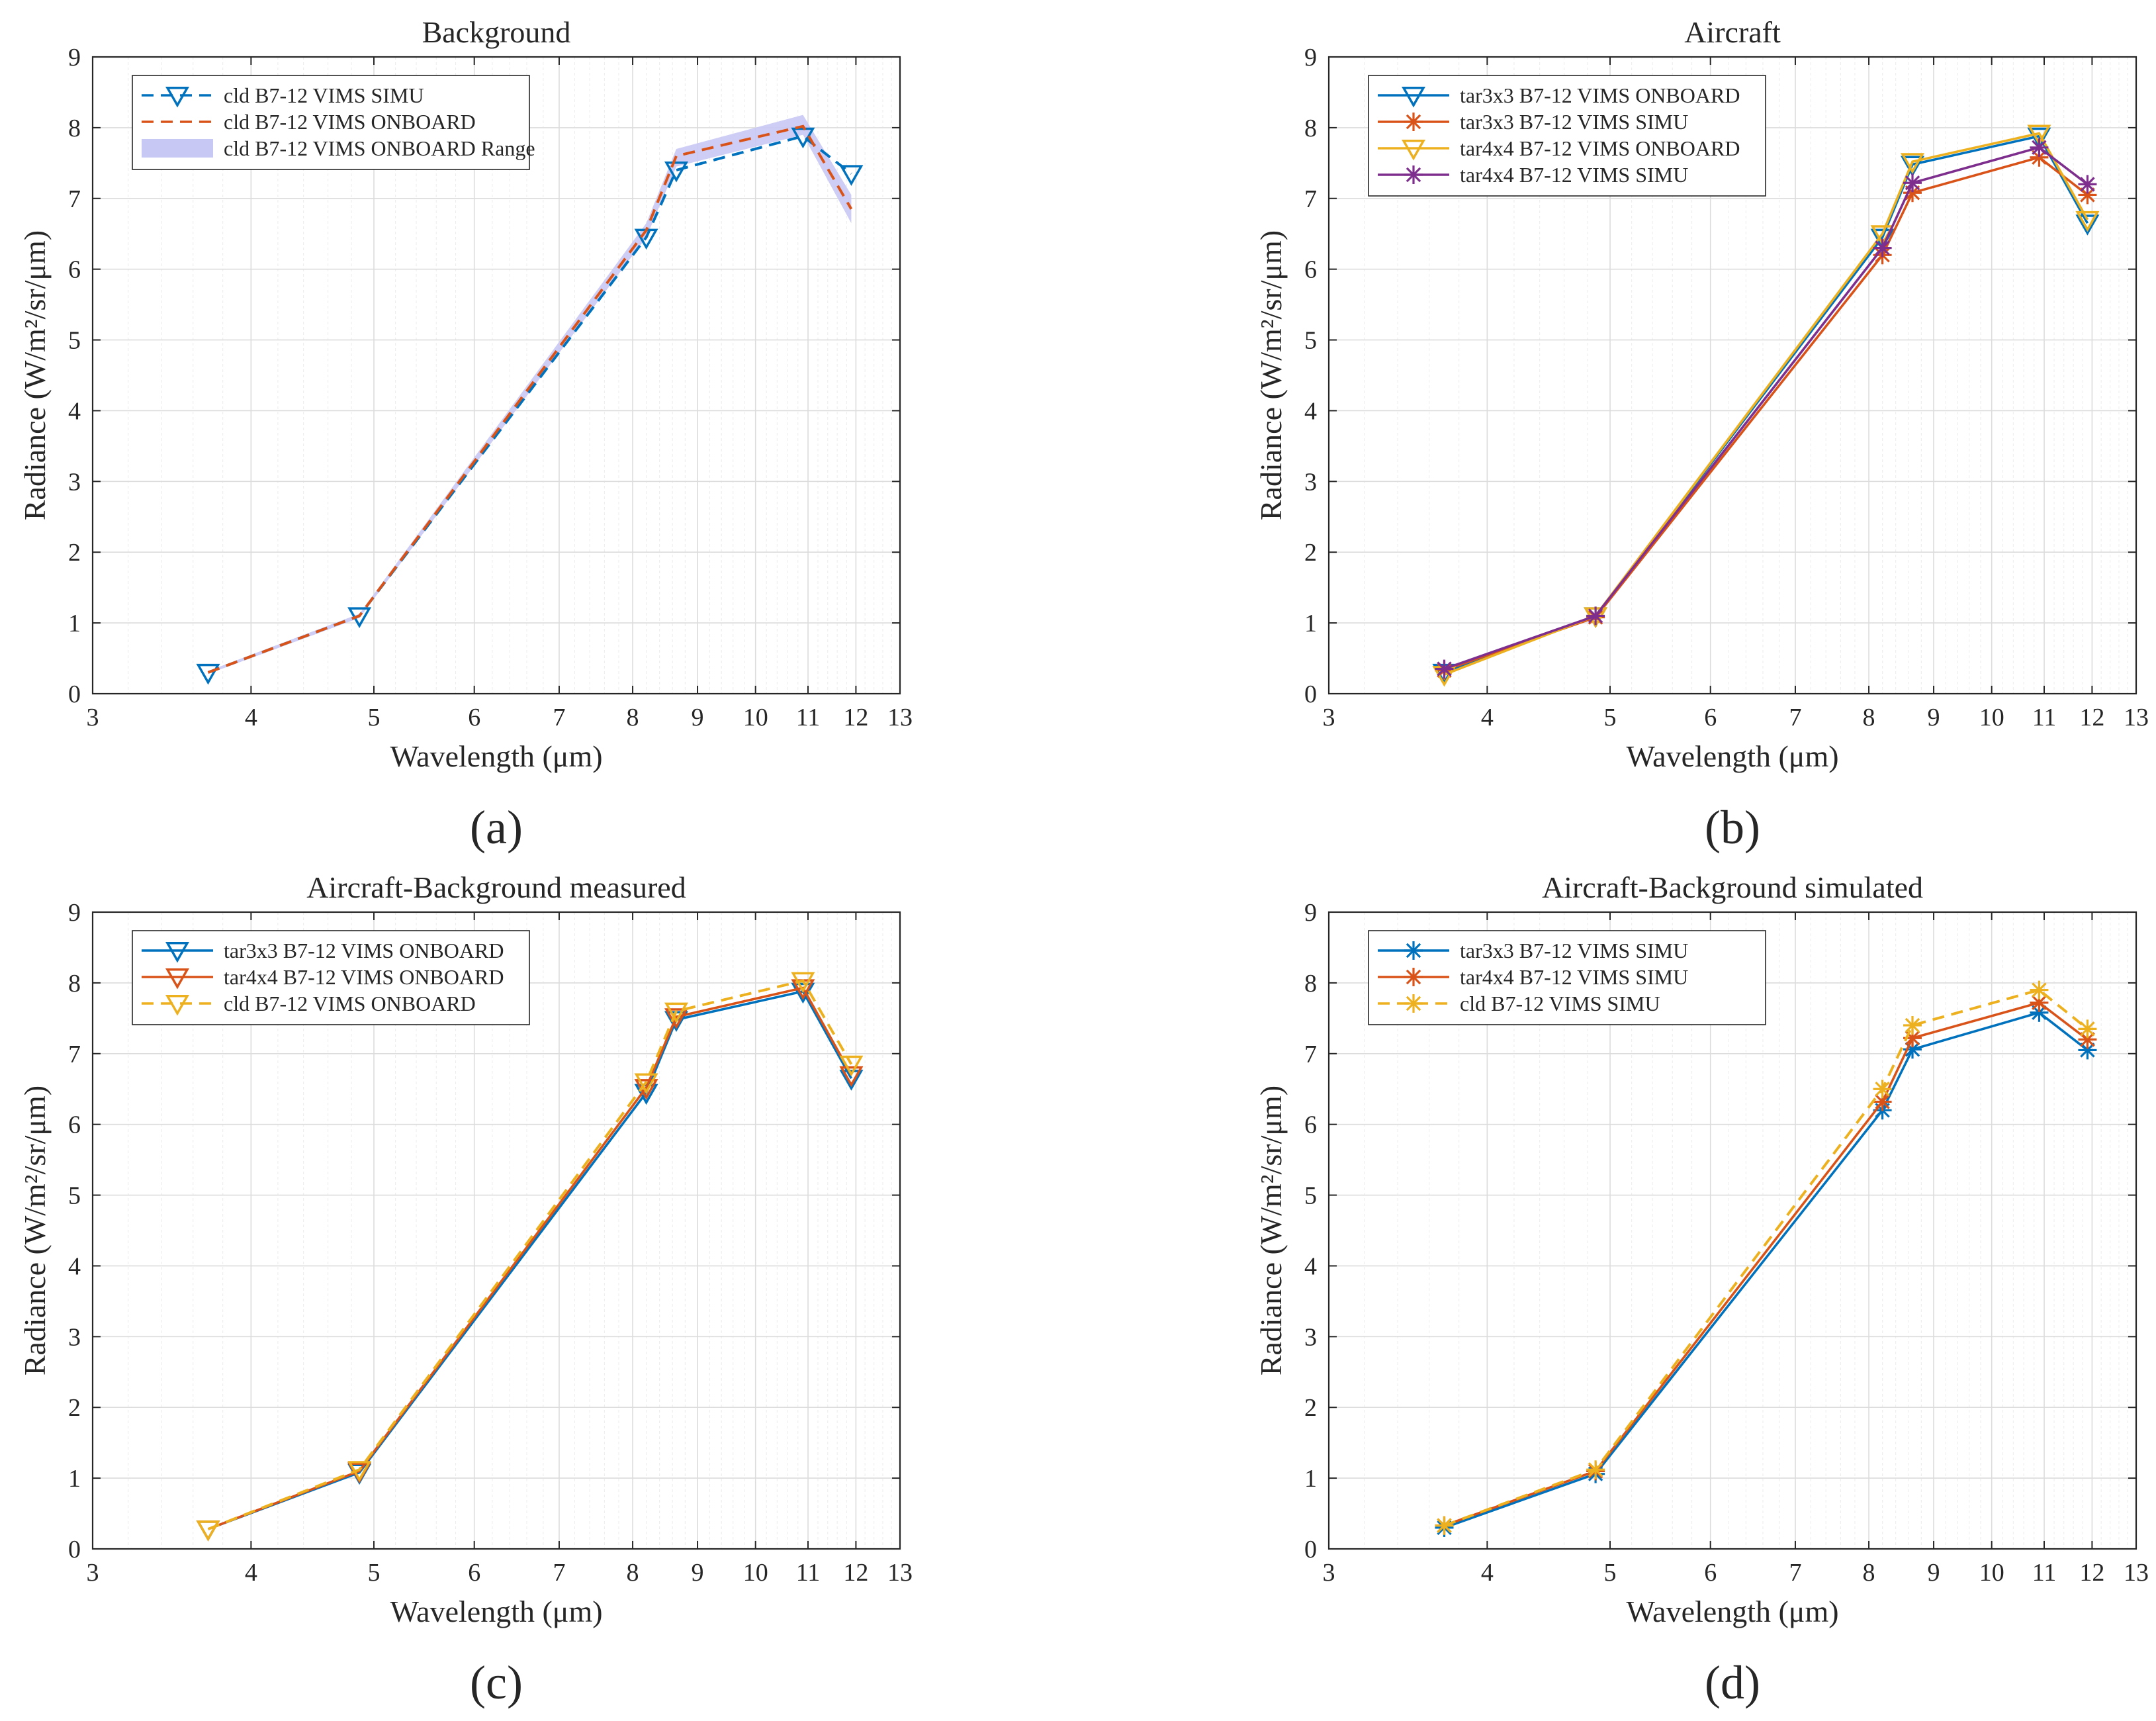  Describe the element at coordinates (1487, 717) in the screenshot. I see `x-tick-label: 4` at that location.